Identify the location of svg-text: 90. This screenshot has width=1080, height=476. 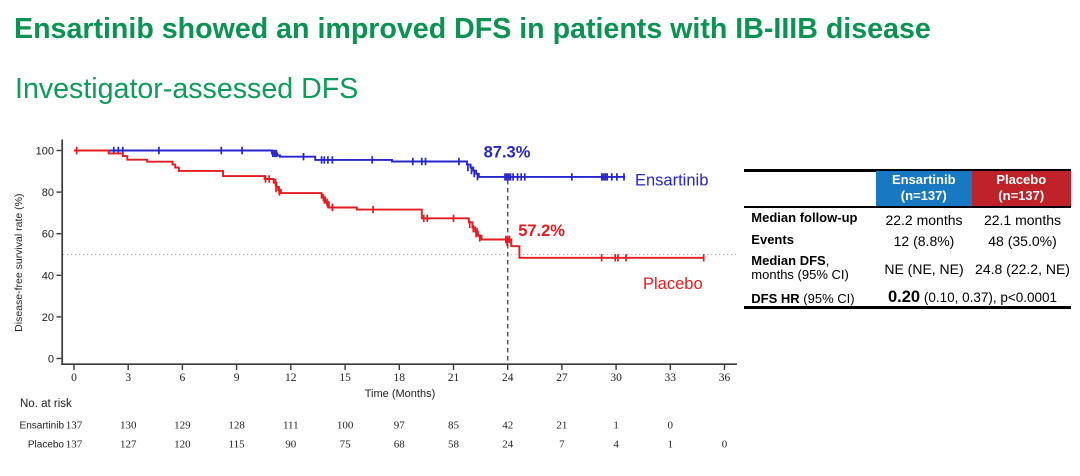
(291, 445).